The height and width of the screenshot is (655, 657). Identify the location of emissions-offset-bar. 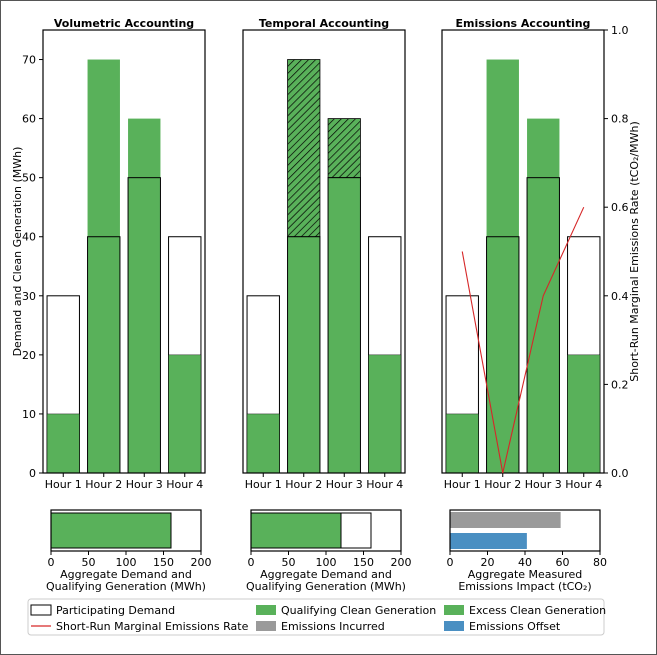
(488, 541).